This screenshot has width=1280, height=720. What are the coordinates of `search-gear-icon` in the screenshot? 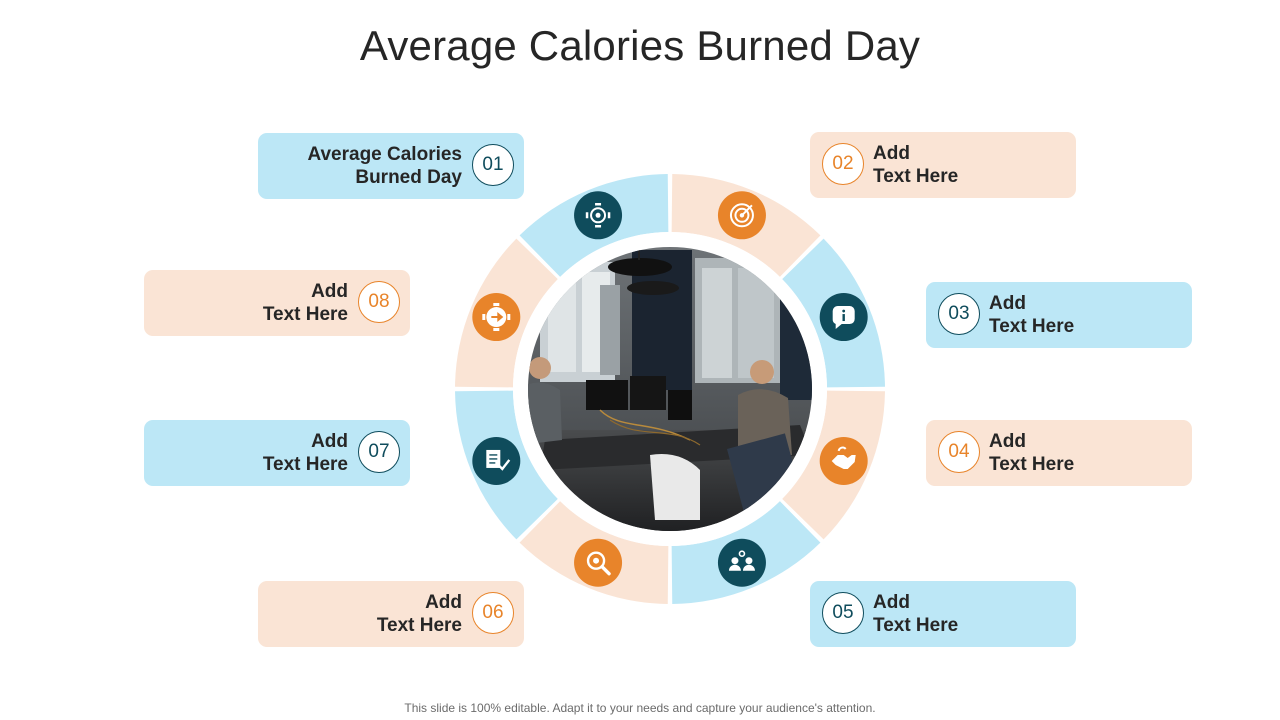 It's located at (598, 562).